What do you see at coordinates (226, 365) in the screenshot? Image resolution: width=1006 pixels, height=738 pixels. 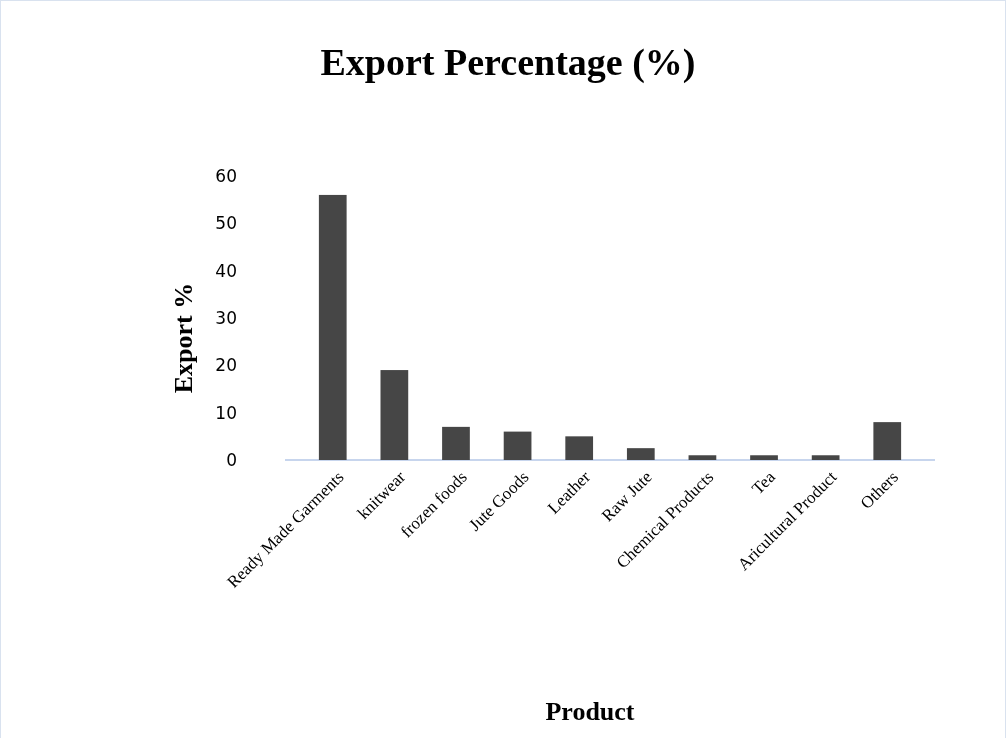 I see `y-tick-label: 20` at bounding box center [226, 365].